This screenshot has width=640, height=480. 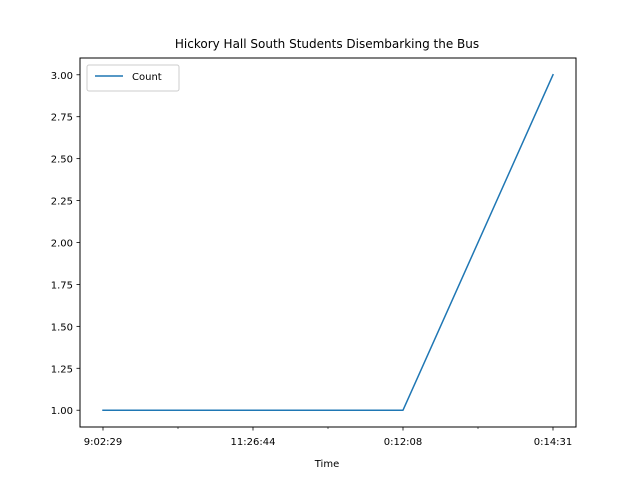 I want to click on y-tick-label: 1.00, so click(x=62, y=411).